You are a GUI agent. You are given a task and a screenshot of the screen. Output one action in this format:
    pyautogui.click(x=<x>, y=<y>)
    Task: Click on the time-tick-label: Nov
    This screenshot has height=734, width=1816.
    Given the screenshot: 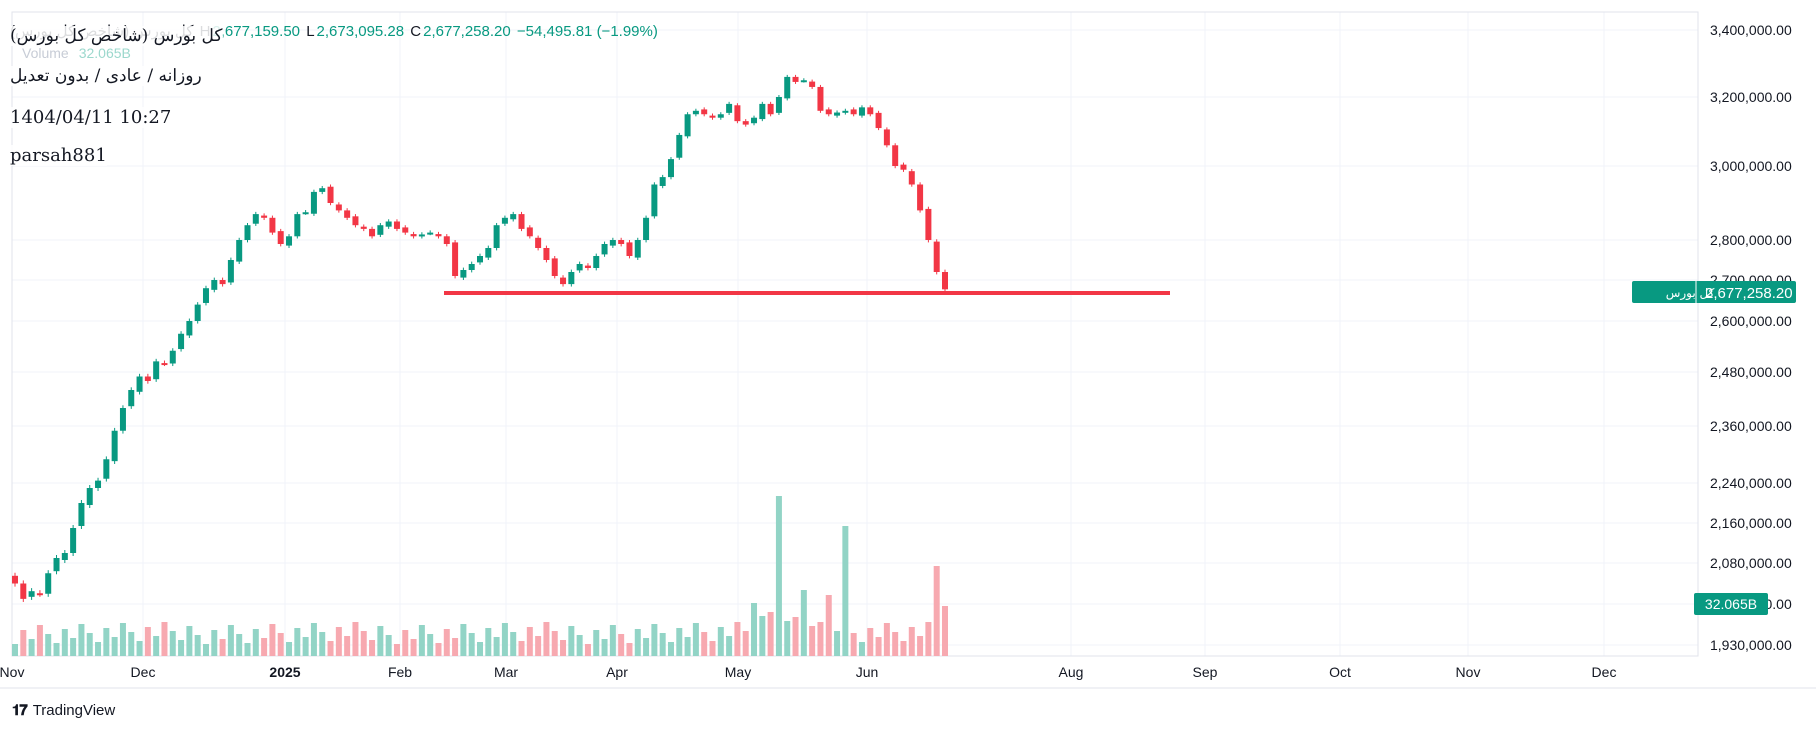 What is the action you would take?
    pyautogui.click(x=12, y=672)
    